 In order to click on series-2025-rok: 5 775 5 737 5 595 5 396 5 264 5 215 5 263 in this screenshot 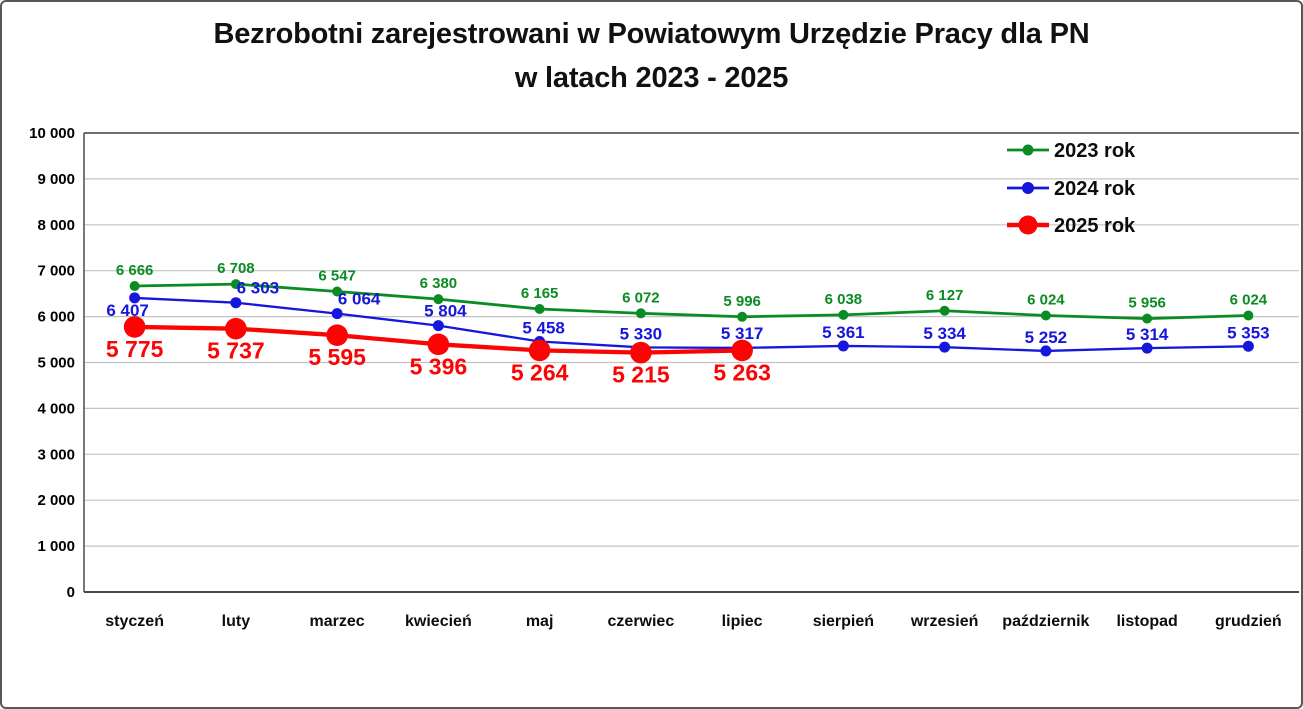, I will do `click(438, 352)`.